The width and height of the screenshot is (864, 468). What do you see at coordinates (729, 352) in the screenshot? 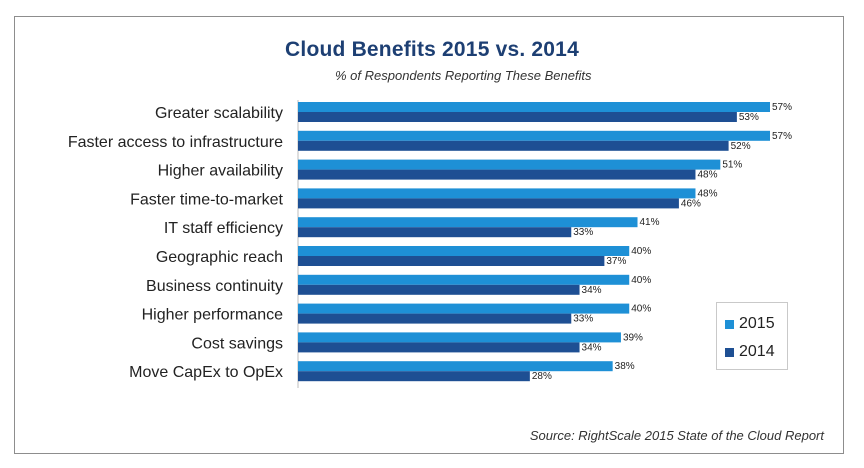
I see `legend-swatch-2014` at bounding box center [729, 352].